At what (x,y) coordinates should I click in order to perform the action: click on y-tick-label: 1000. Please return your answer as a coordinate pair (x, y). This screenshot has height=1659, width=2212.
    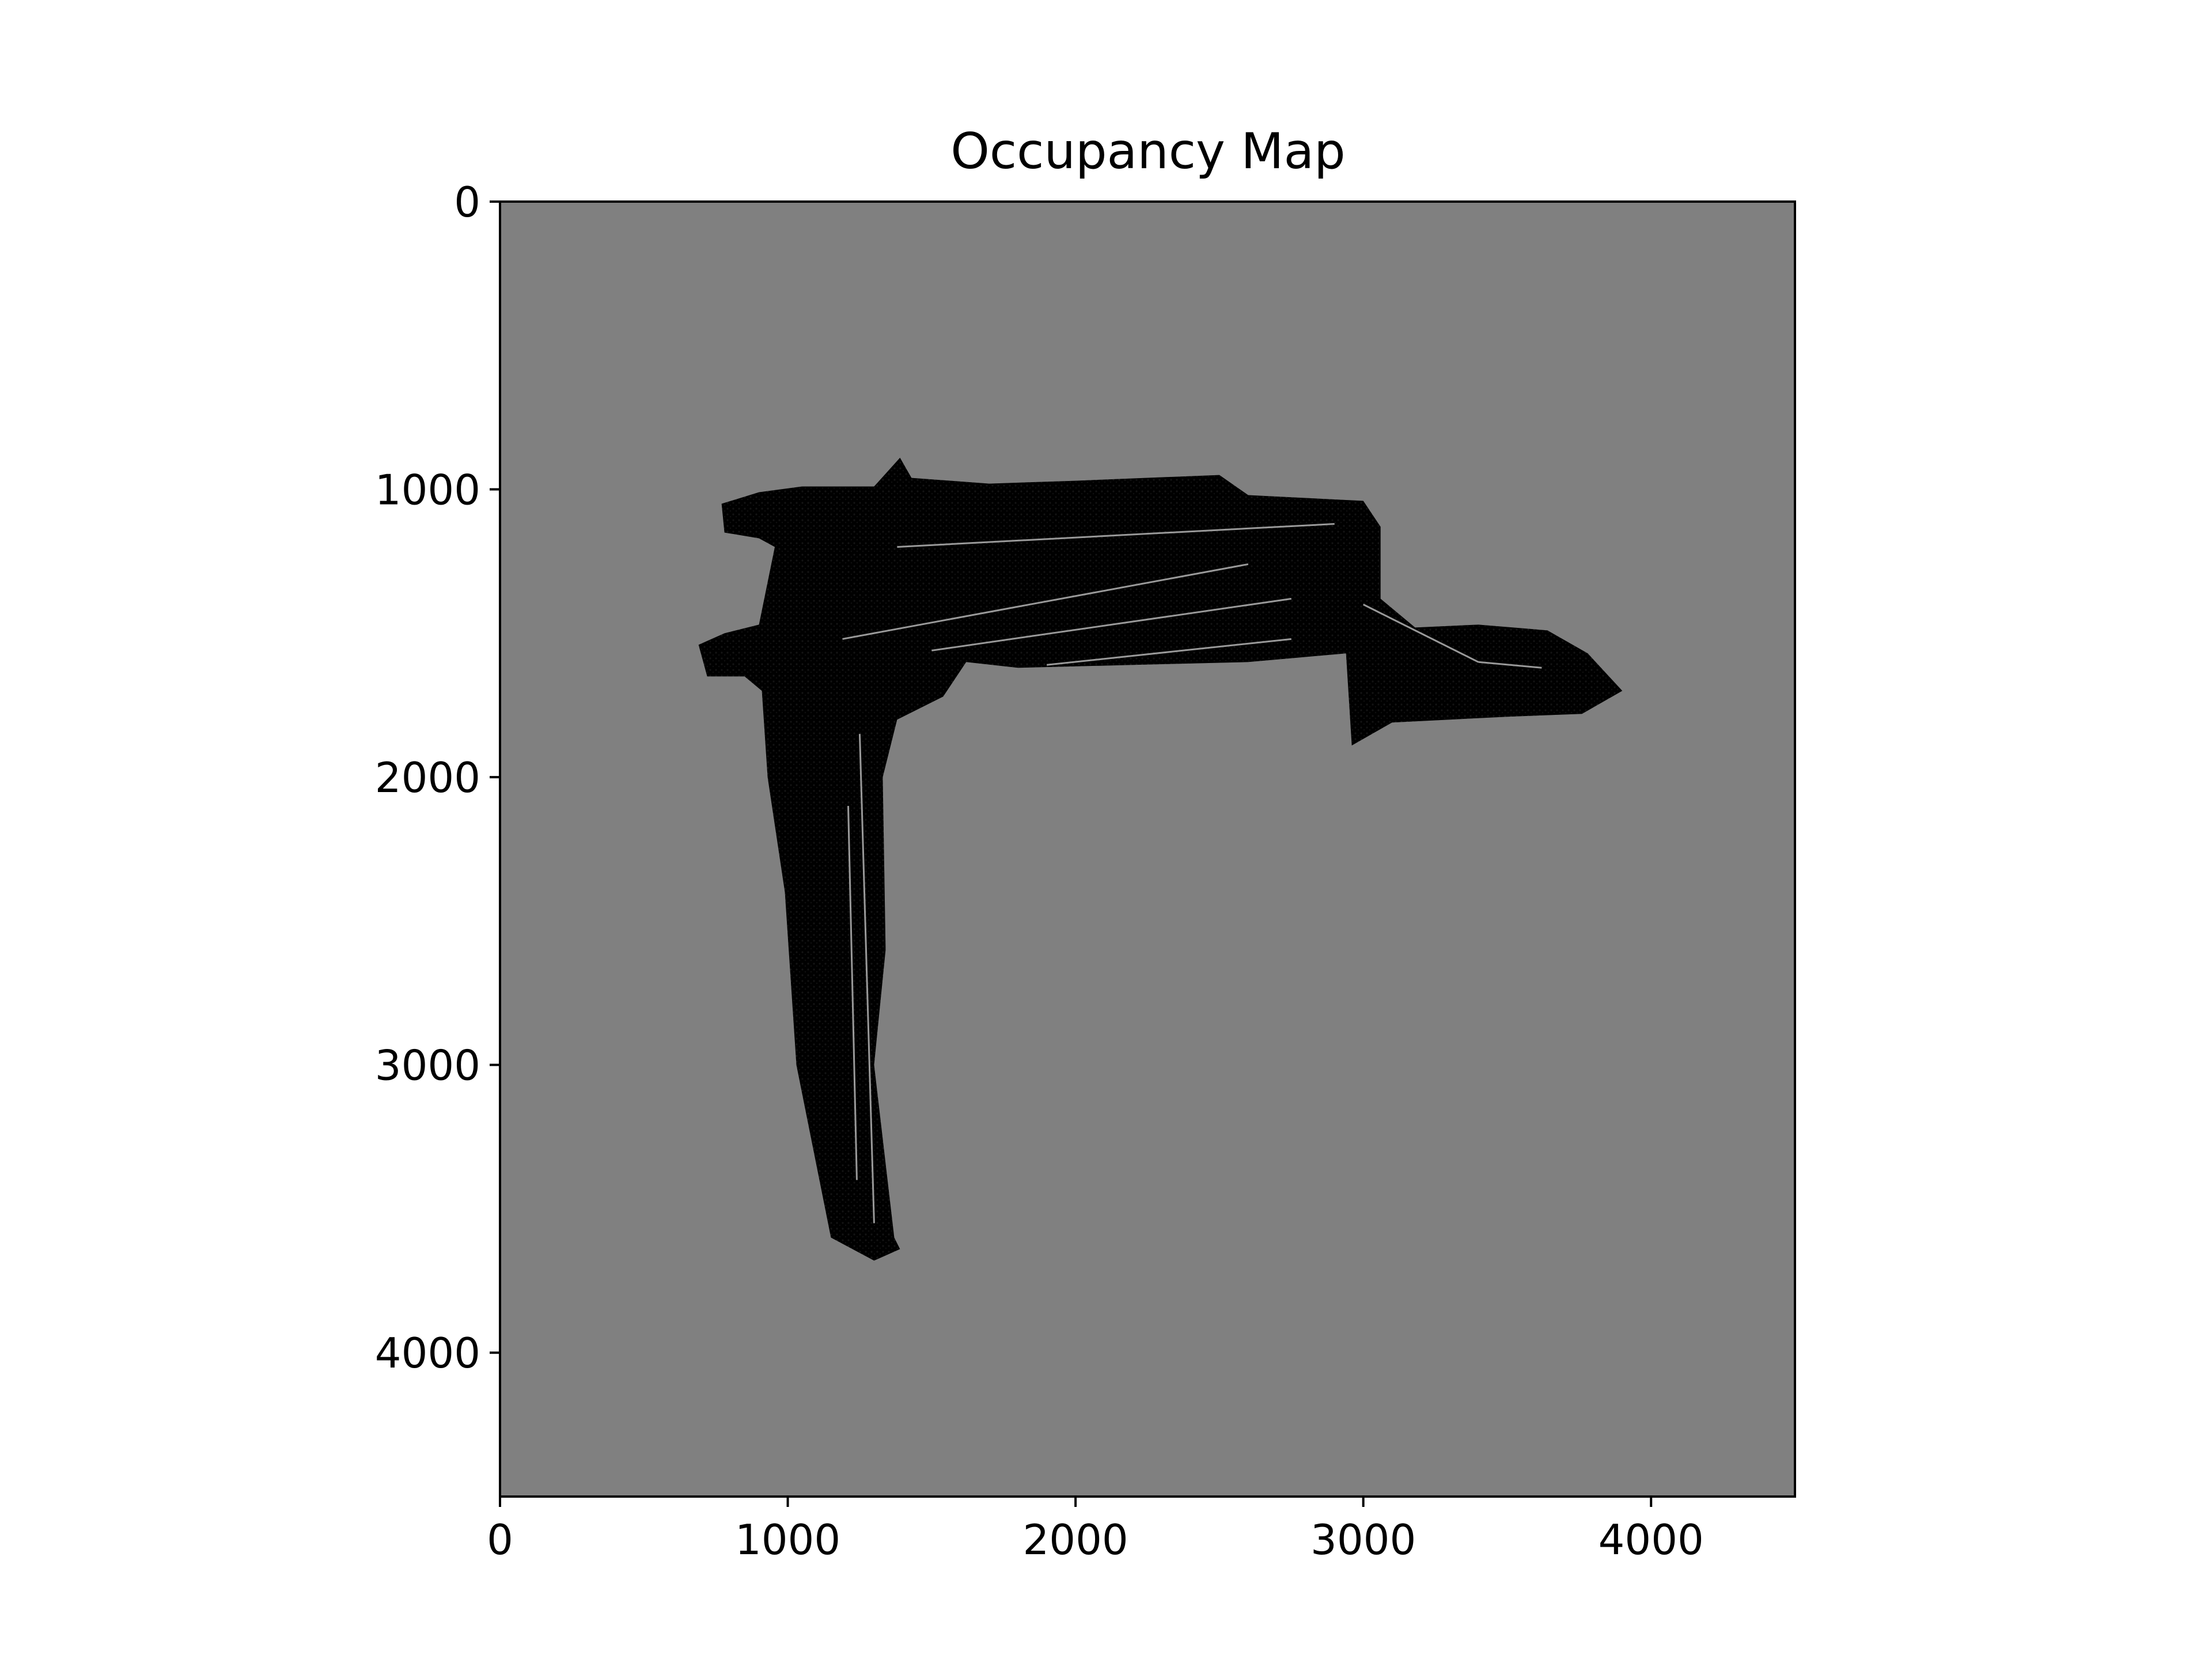
    Looking at the image, I should click on (427, 490).